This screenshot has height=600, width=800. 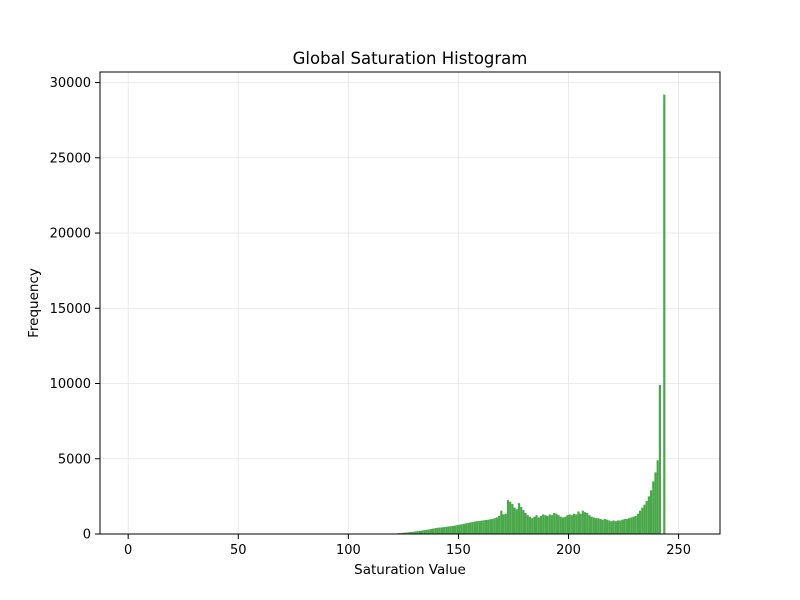 What do you see at coordinates (70, 158) in the screenshot?
I see `y-tick-label: 25000` at bounding box center [70, 158].